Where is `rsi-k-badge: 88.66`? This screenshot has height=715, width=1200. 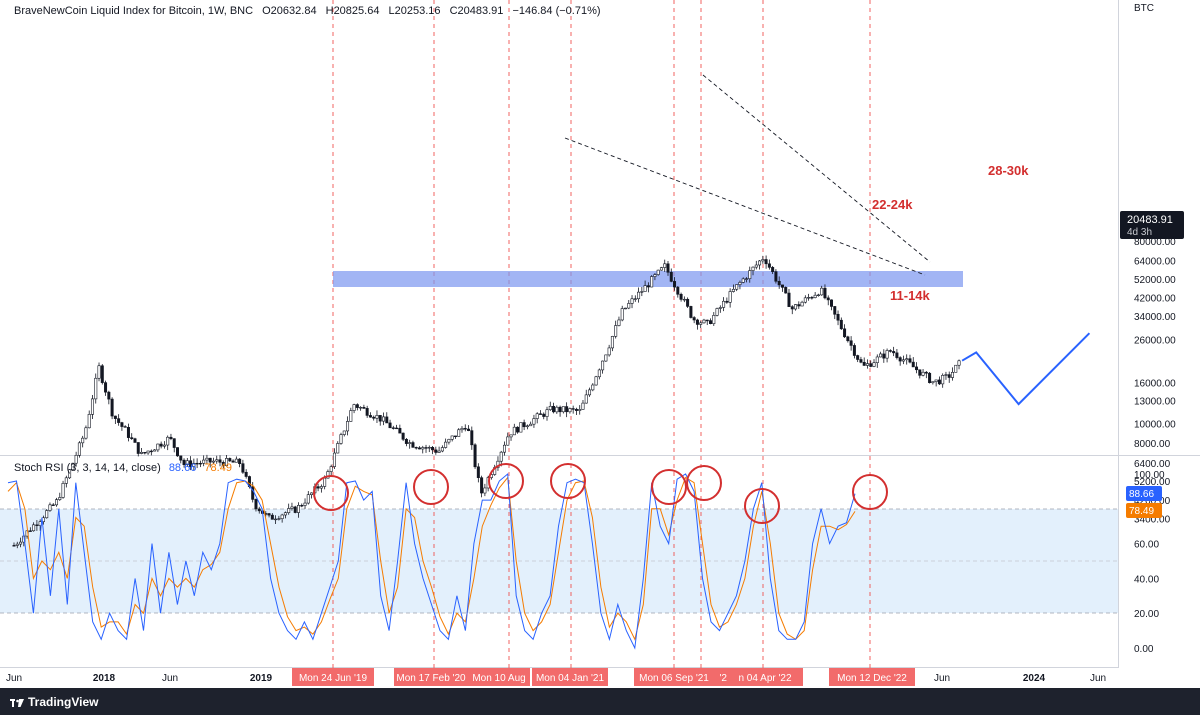
rsi-k-badge: 88.66 is located at coordinates (1144, 493).